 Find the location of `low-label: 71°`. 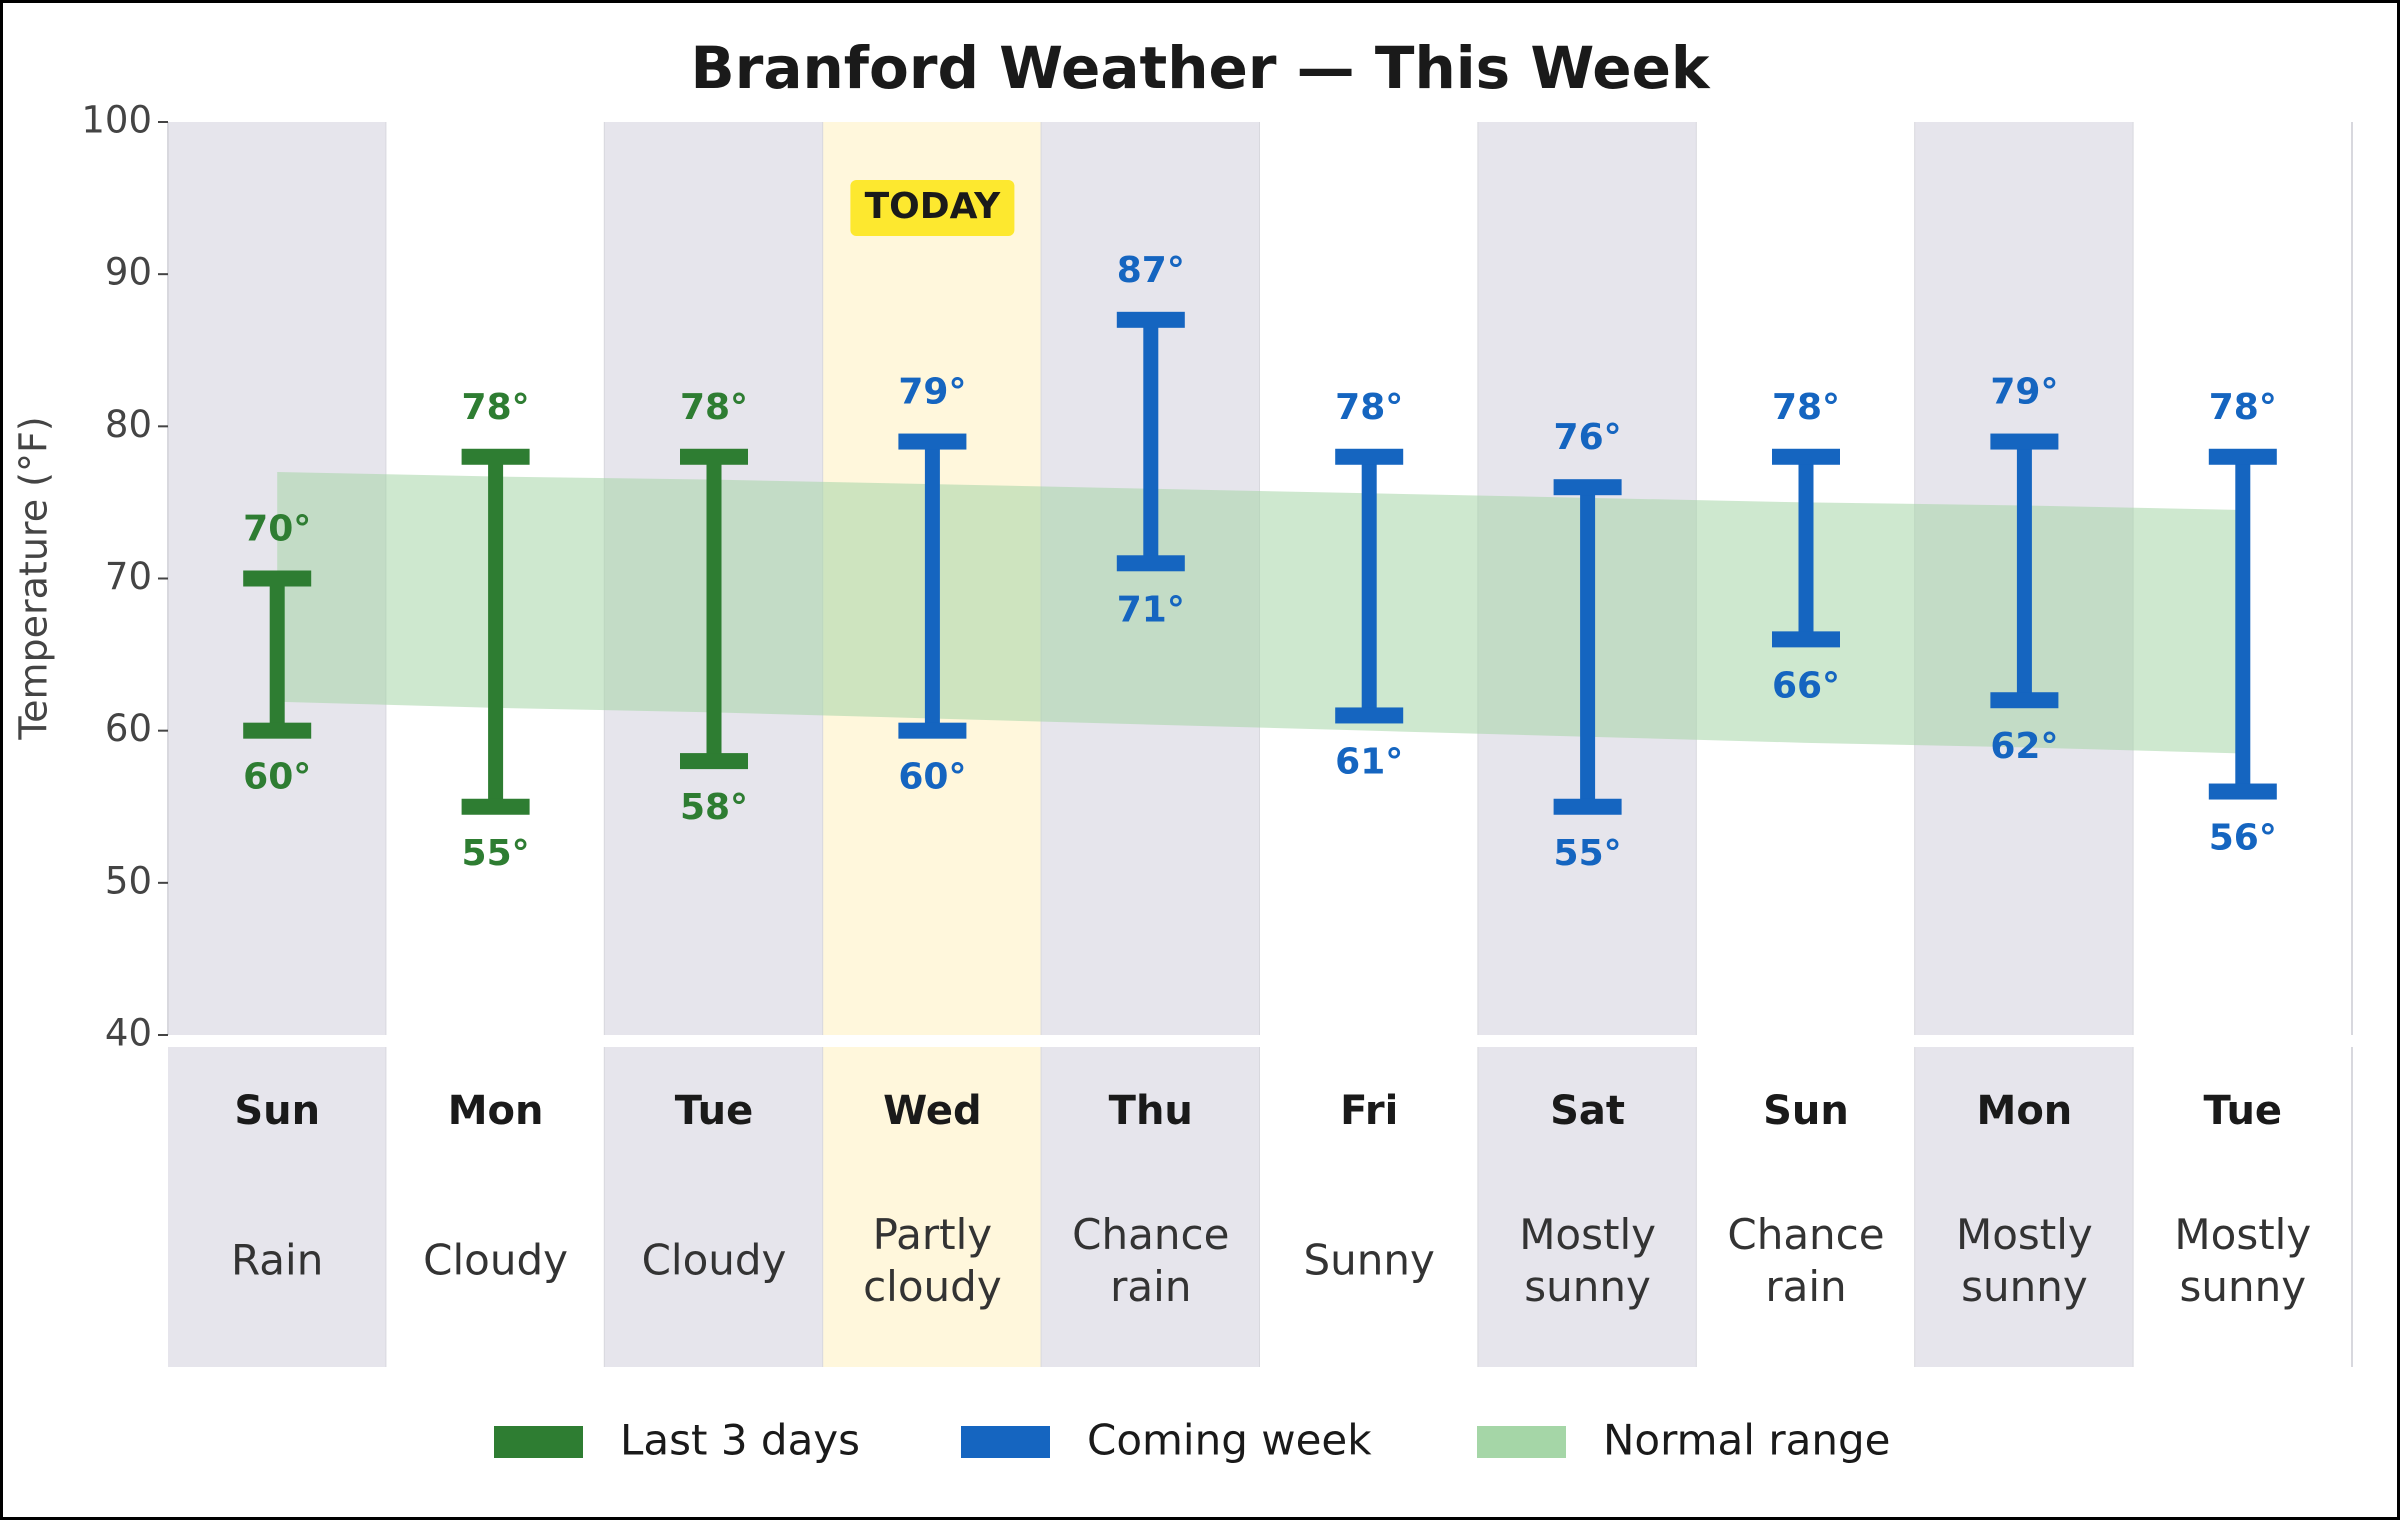

low-label: 71° is located at coordinates (1151, 609).